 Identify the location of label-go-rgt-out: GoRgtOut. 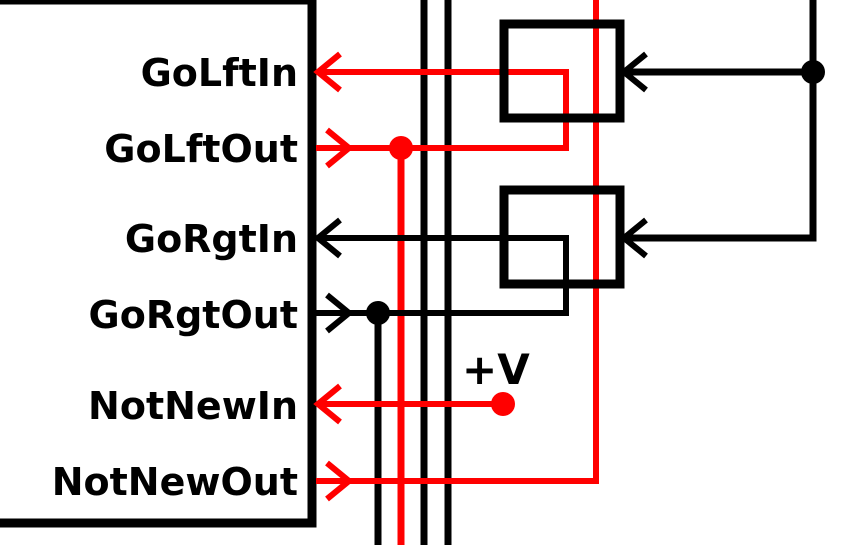
(193, 315).